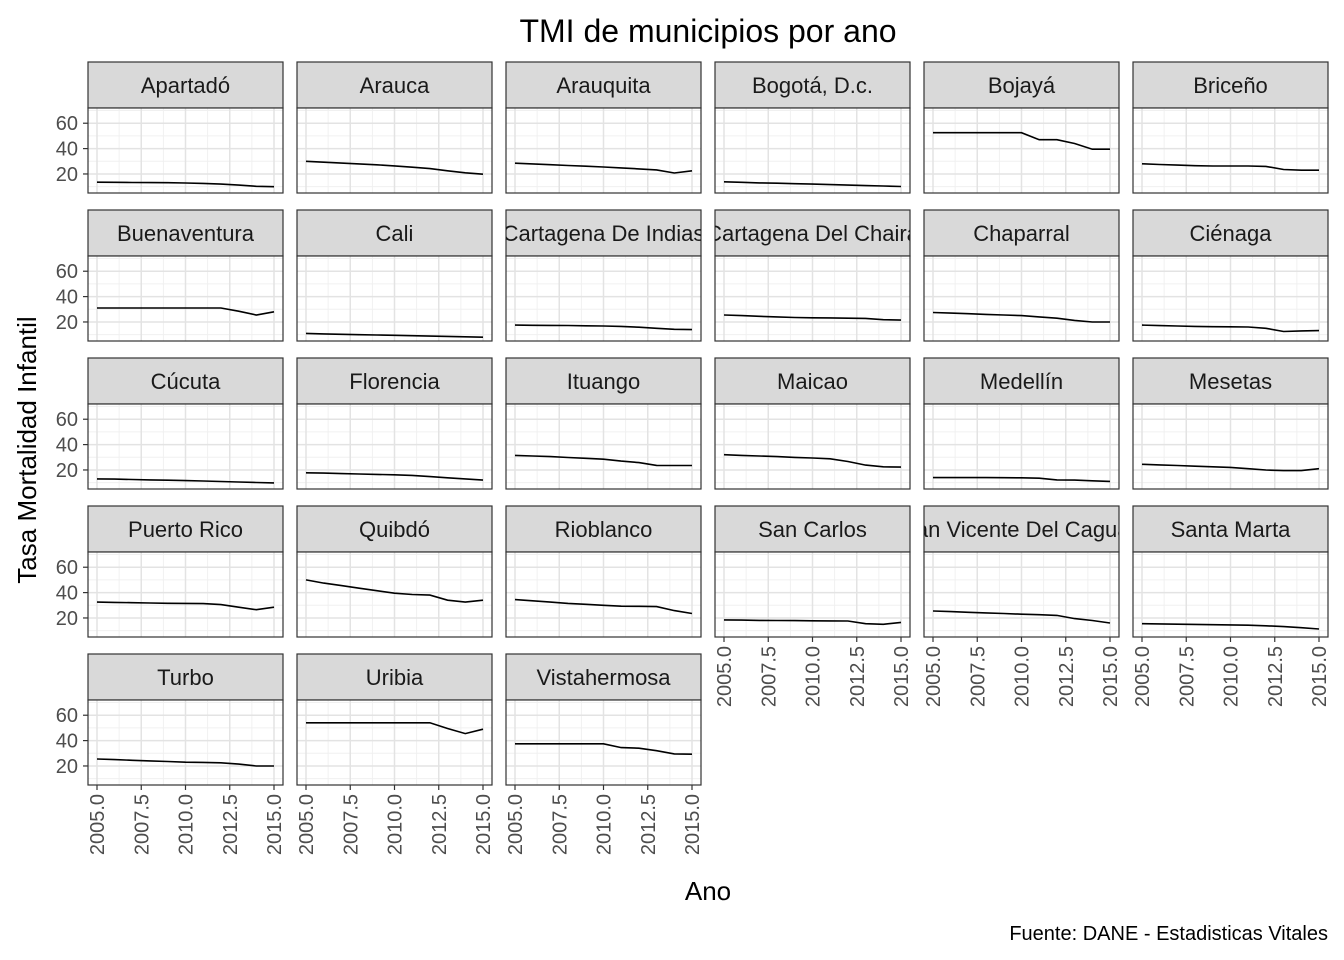  I want to click on facet-panel: Cali, so click(394, 275).